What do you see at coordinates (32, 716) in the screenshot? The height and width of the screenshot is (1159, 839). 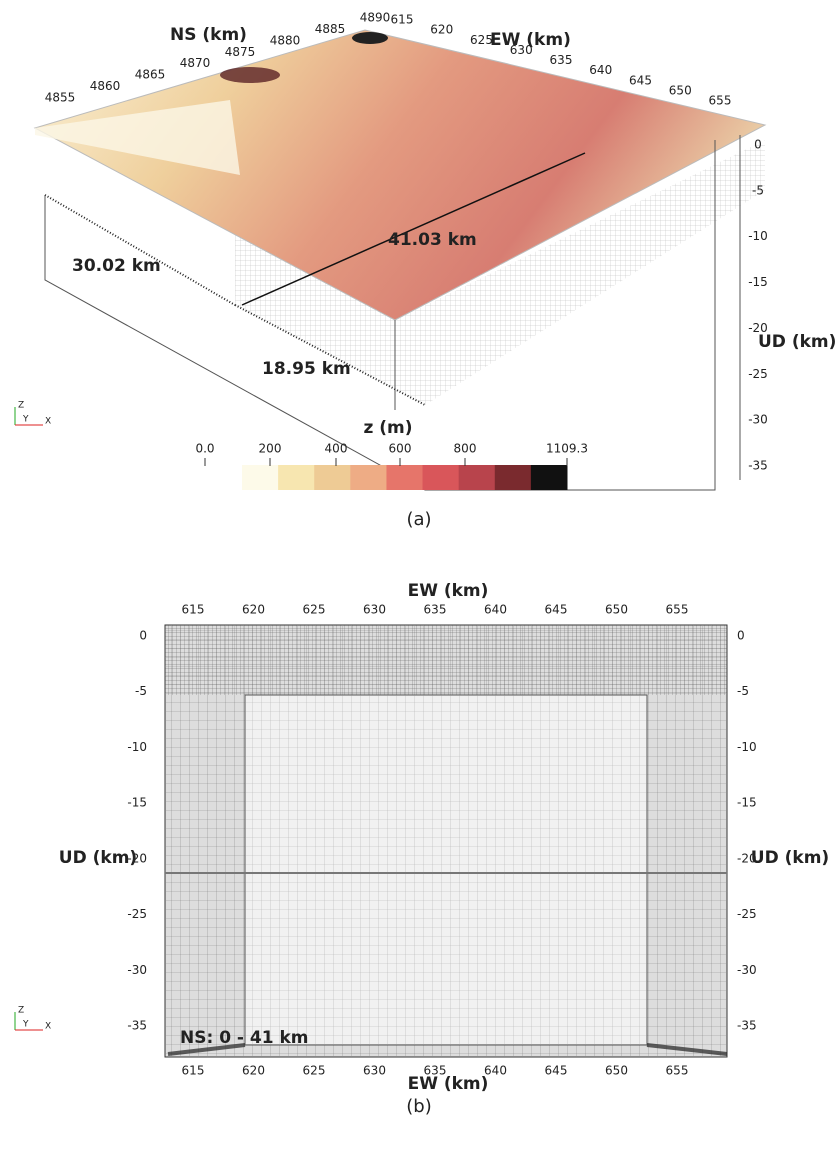 I see `axes-triads: ZY XZY X` at bounding box center [32, 716].